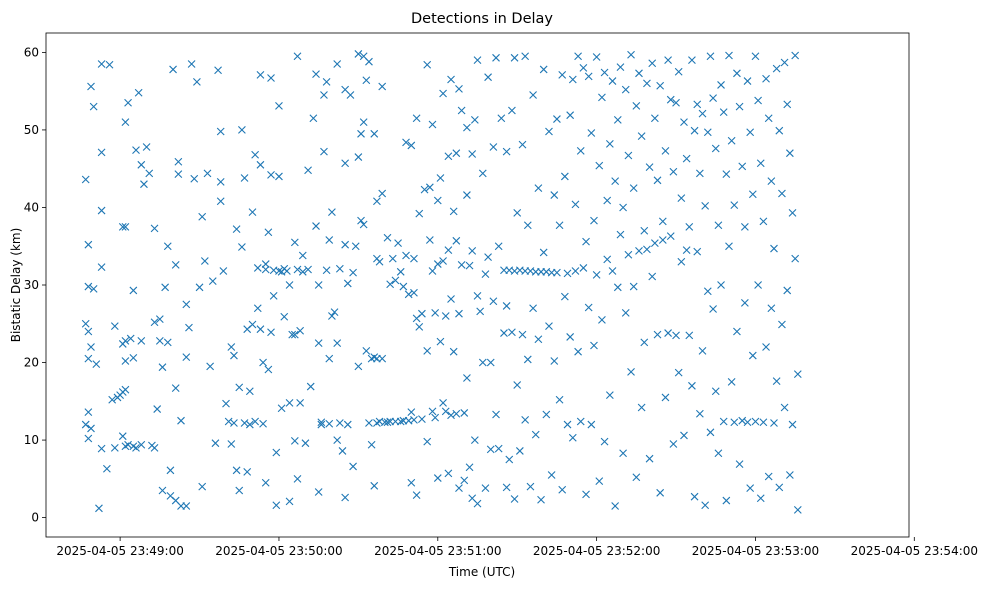  Describe the element at coordinates (755, 551) in the screenshot. I see `x-tick-label: 2025-04-05 23:53:00` at that location.